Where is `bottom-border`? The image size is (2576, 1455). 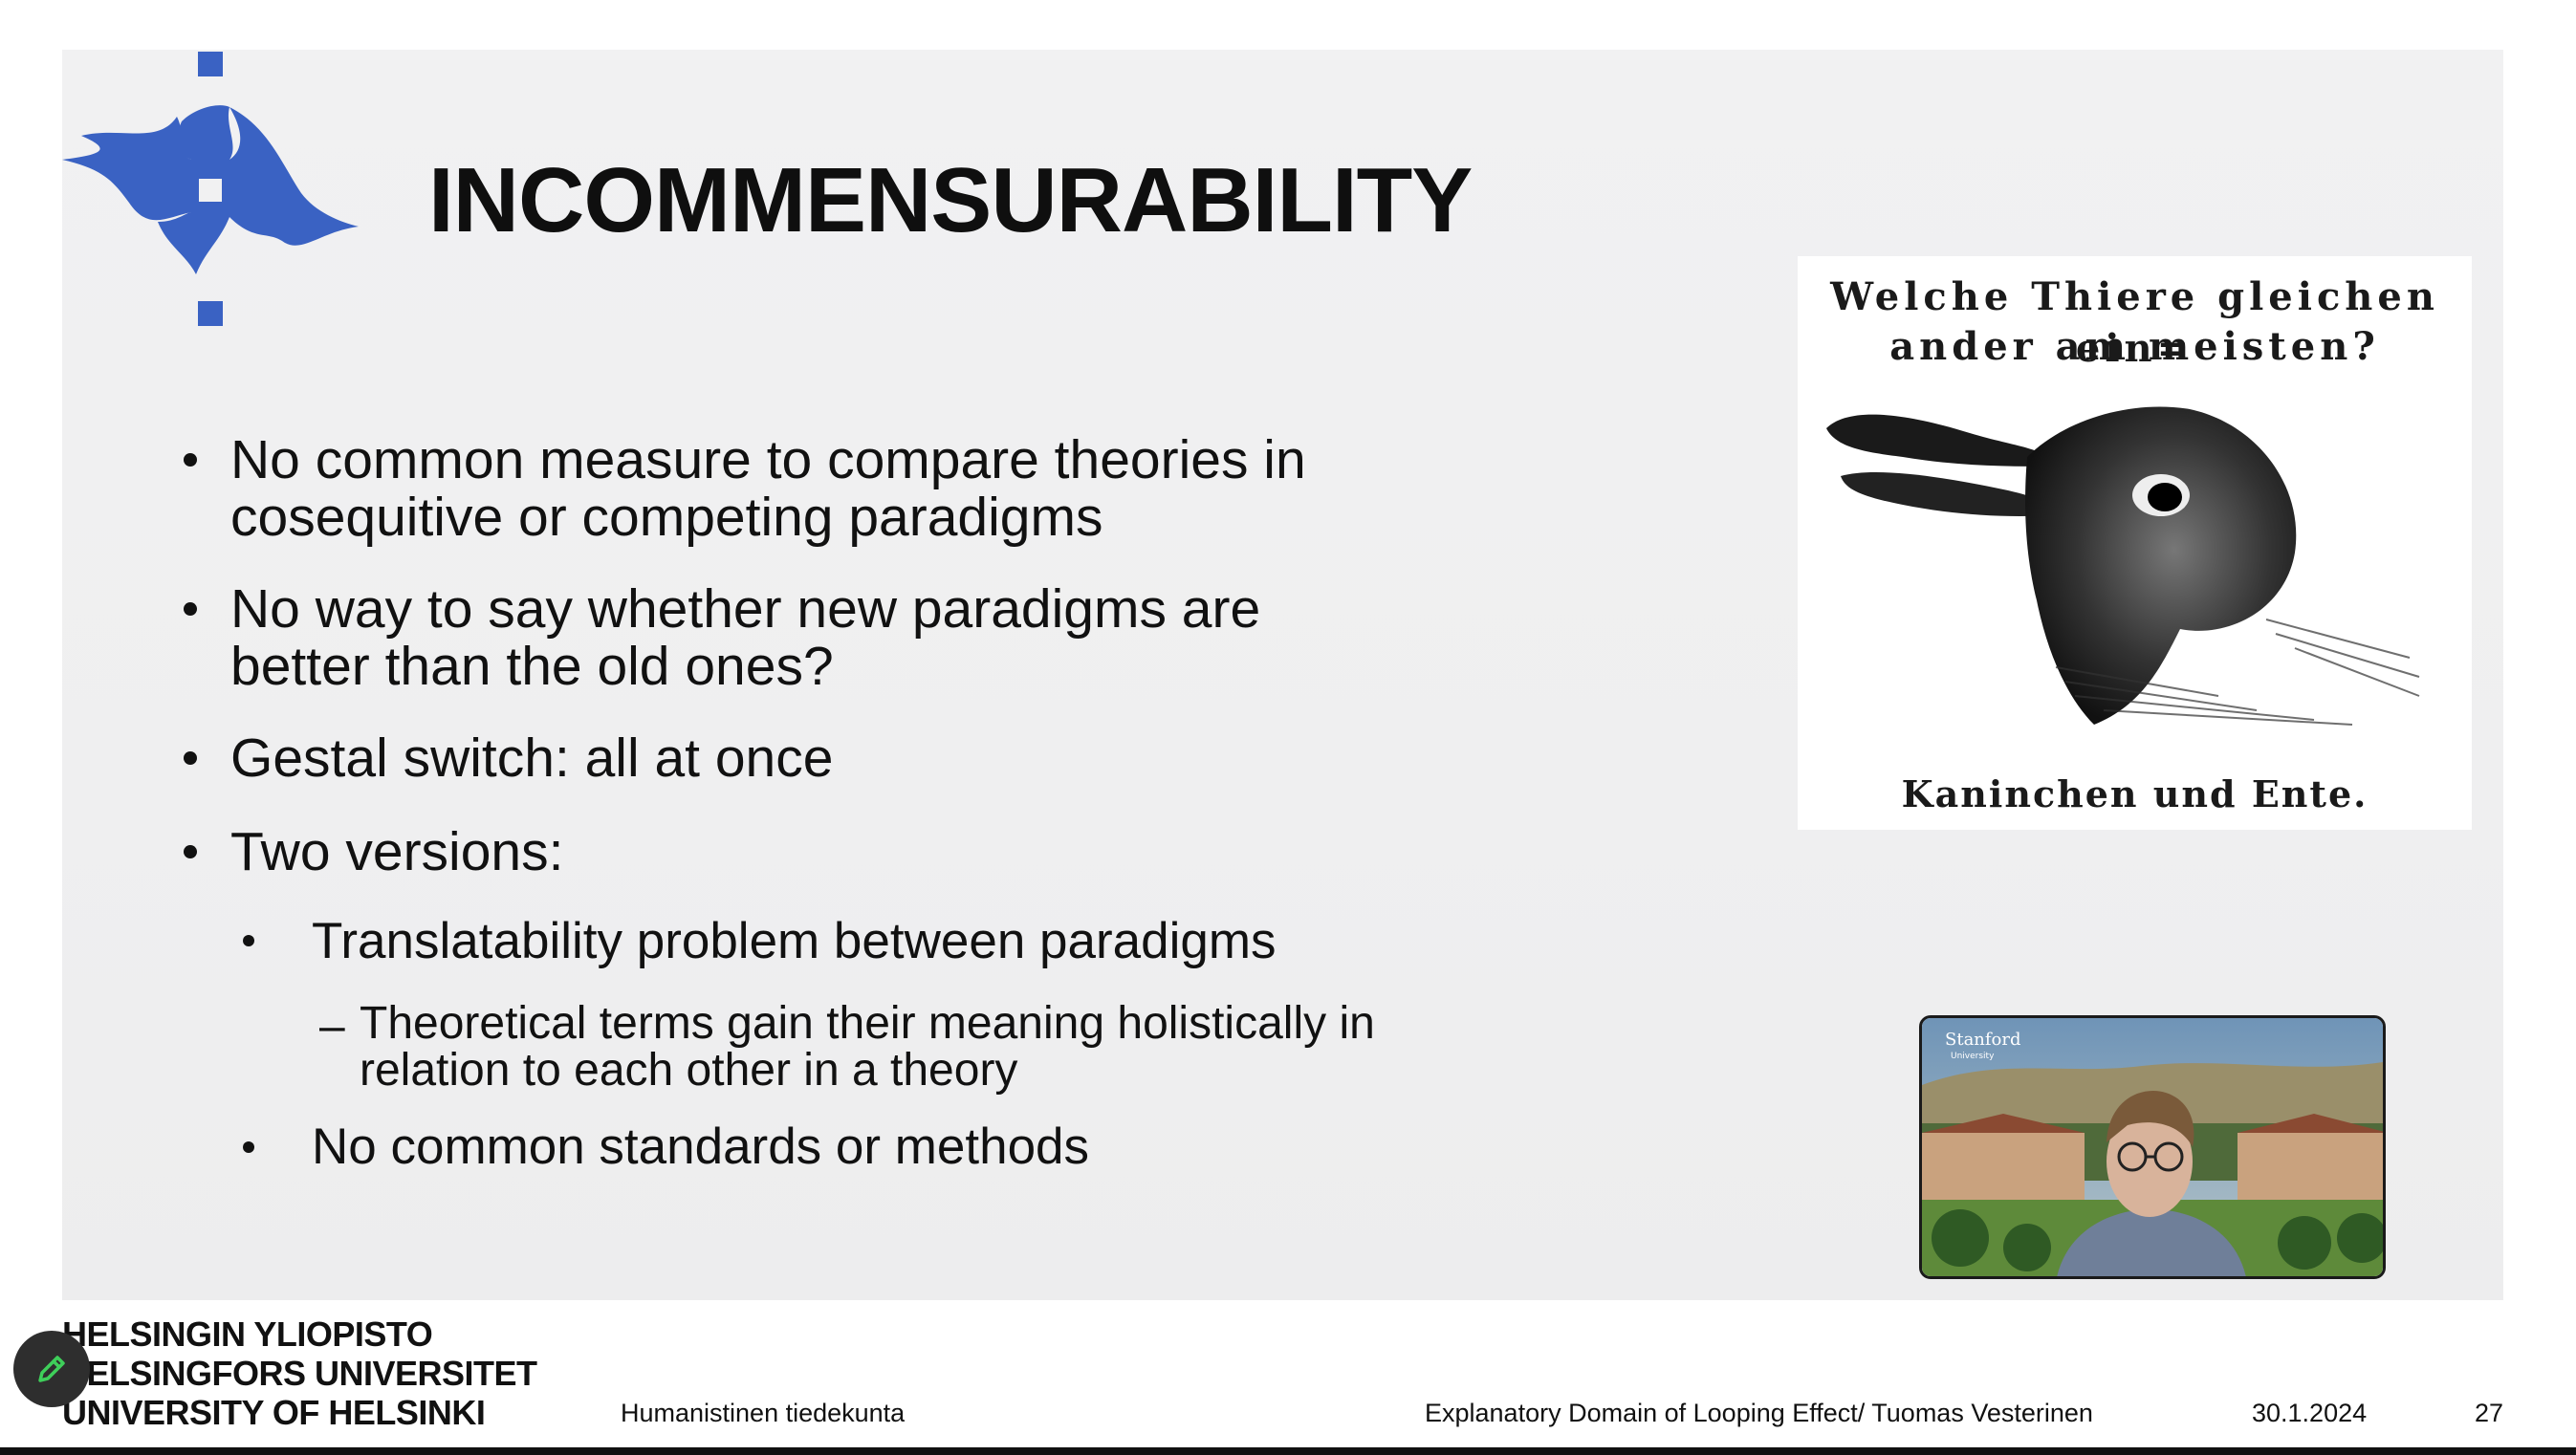 bottom-border is located at coordinates (1288, 1451).